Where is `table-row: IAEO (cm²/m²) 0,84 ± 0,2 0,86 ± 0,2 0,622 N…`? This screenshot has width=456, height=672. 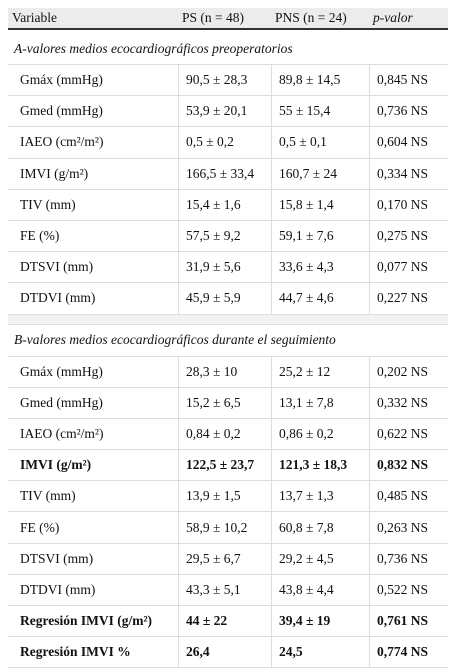 table-row: IAEO (cm²/m²) 0,84 ± 0,2 0,86 ± 0,2 0,622 N… is located at coordinates (228, 434).